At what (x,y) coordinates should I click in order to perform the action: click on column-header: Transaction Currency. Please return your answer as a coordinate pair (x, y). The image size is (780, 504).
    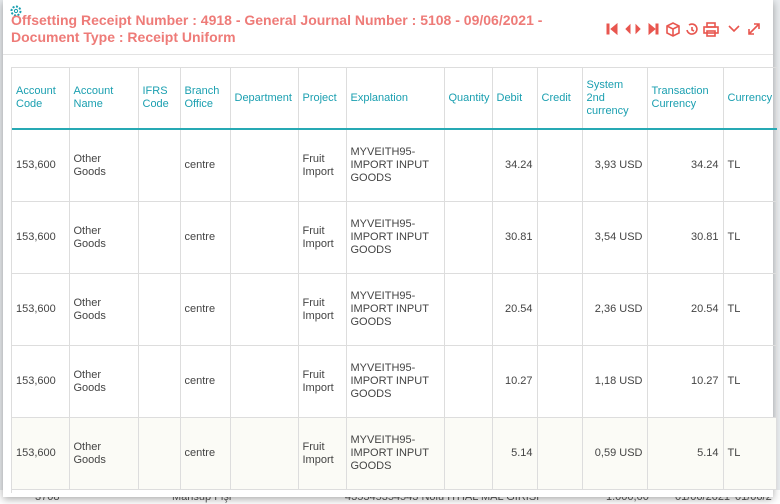
    Looking at the image, I should click on (685, 99).